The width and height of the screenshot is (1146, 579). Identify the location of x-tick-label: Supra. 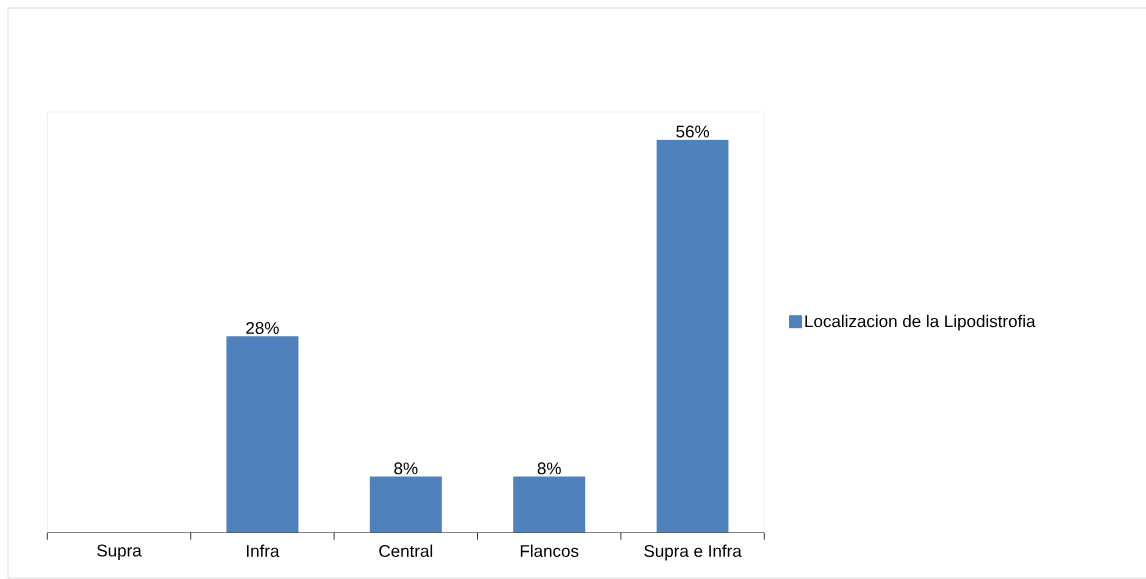
(119, 552).